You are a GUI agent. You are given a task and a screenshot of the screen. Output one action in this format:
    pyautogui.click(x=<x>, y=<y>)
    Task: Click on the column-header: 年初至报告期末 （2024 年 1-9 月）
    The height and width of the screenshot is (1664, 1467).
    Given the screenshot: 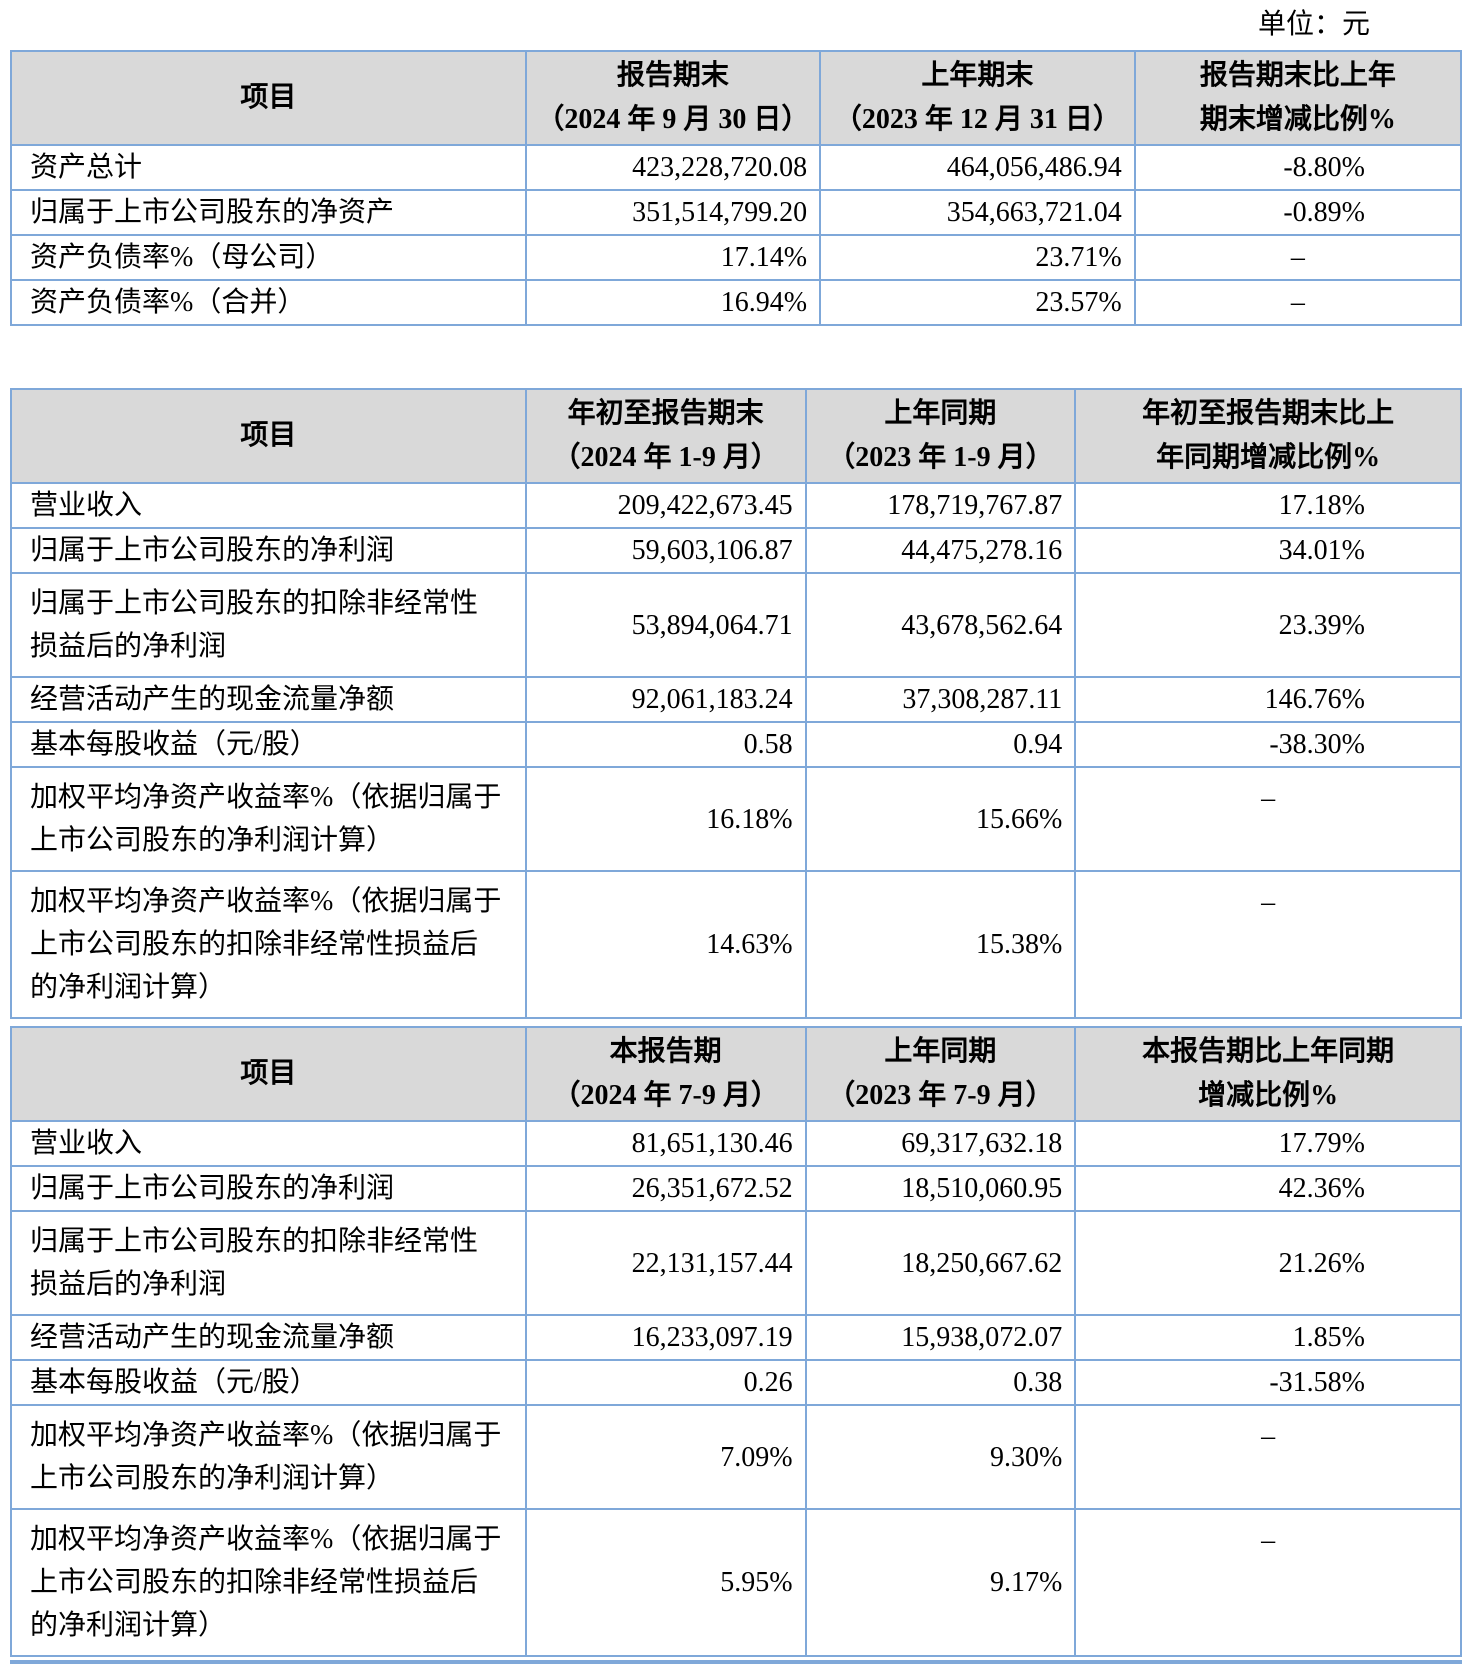 What is the action you would take?
    pyautogui.click(x=665, y=436)
    